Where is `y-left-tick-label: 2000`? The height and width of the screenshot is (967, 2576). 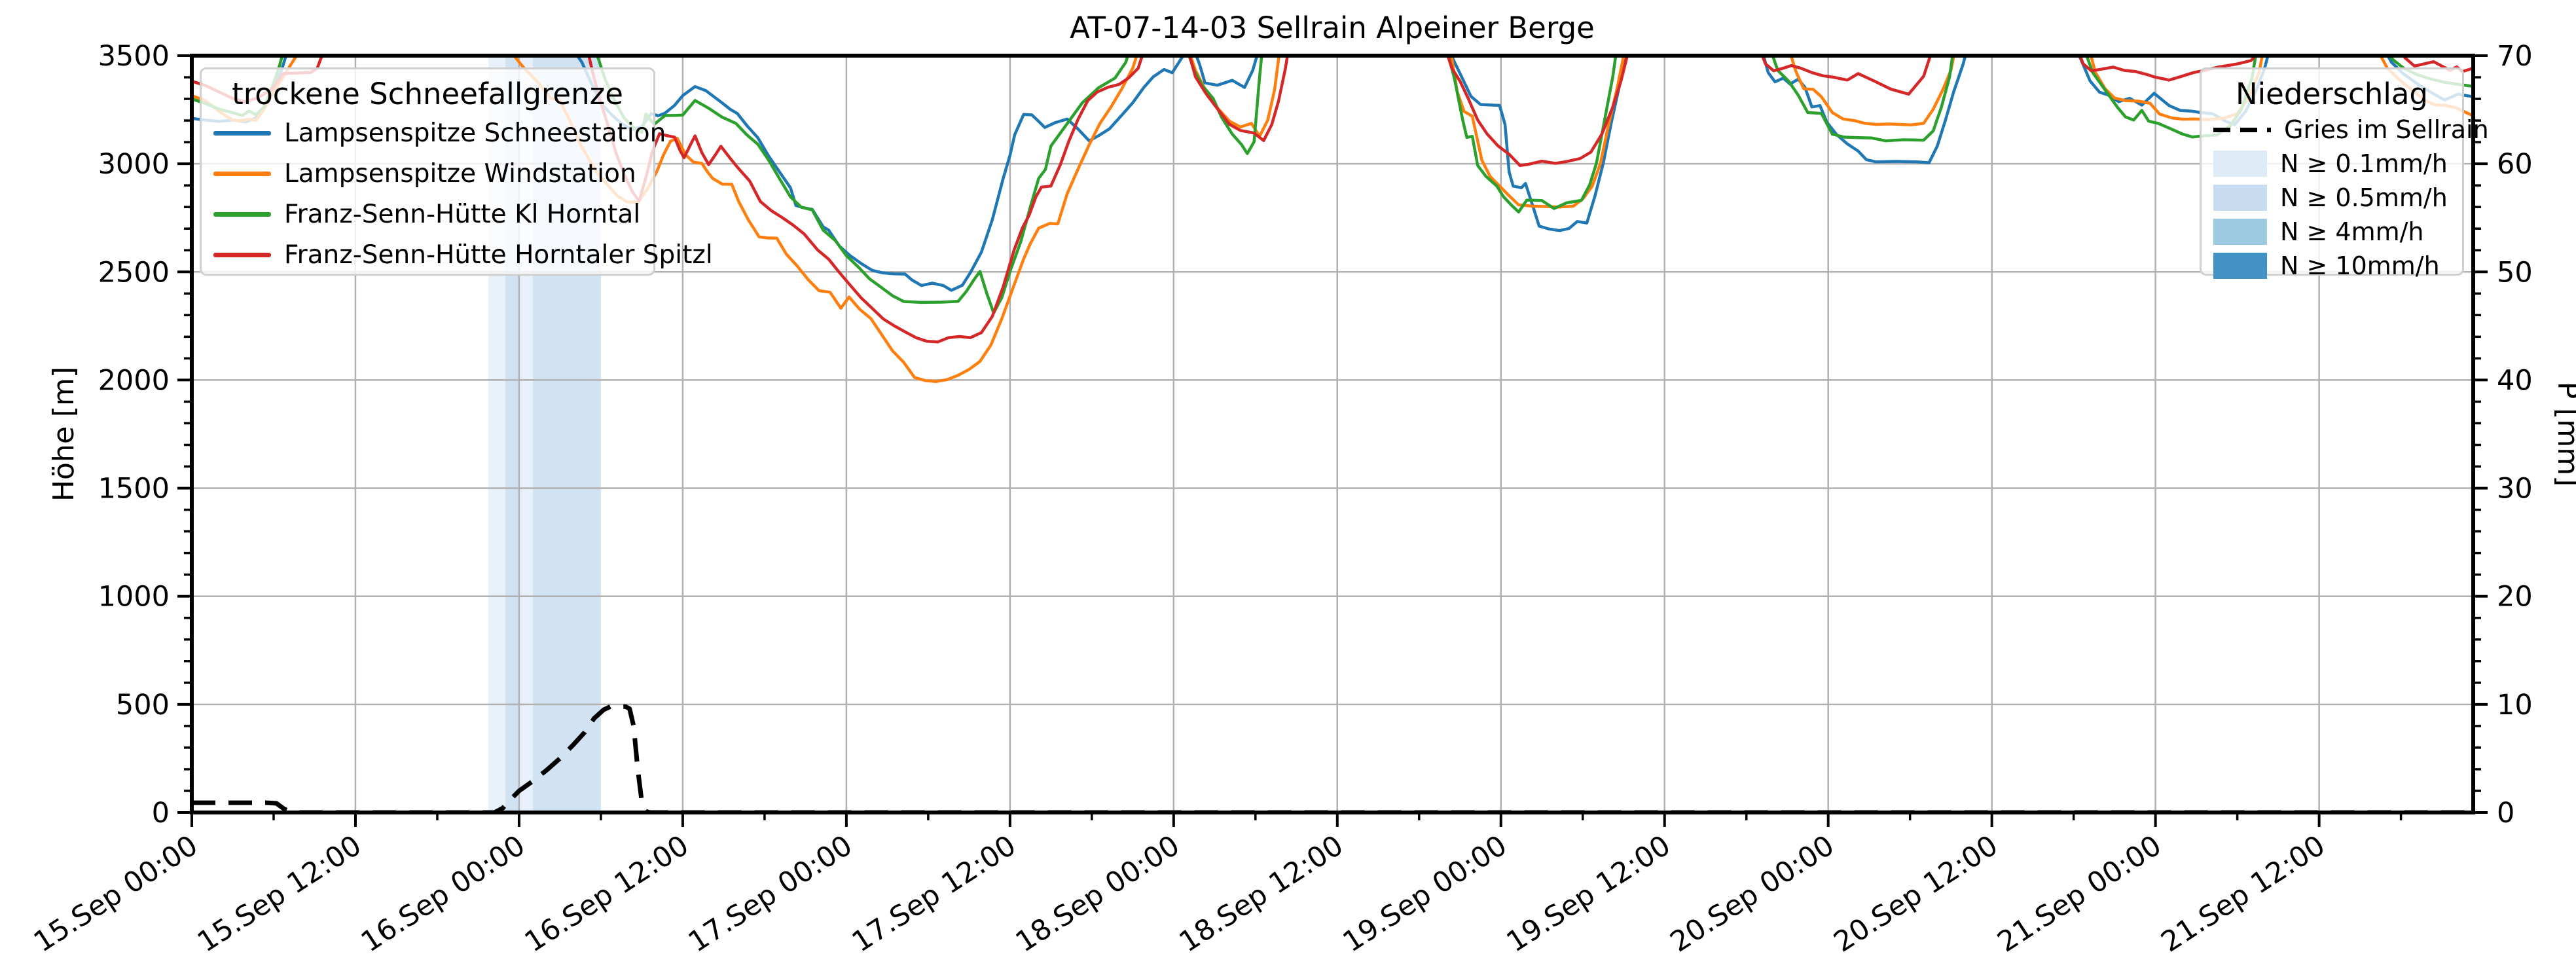
y-left-tick-label: 2000 is located at coordinates (134, 380).